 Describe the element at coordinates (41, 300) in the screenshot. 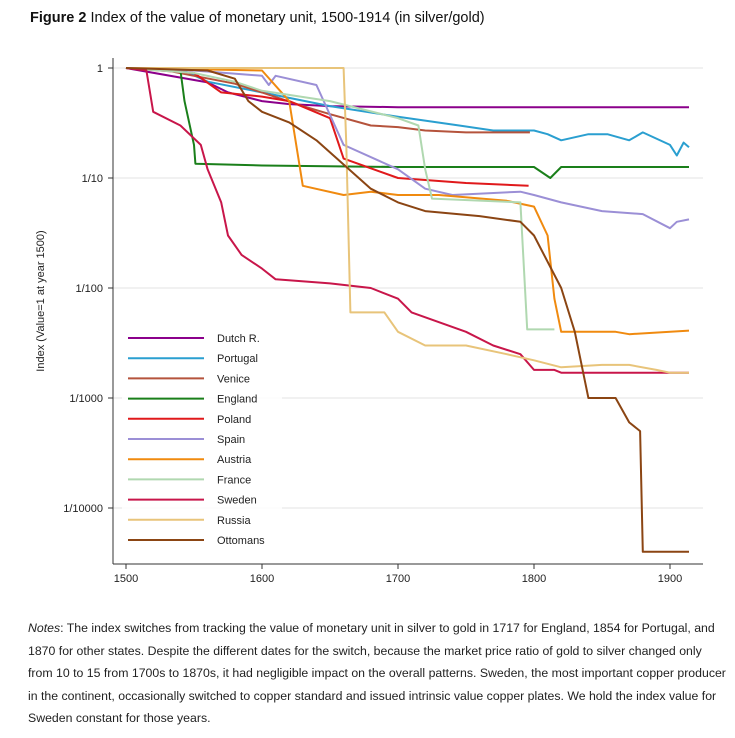

I see `y-axis-label: Index (Value=1 at year 1500)` at that location.